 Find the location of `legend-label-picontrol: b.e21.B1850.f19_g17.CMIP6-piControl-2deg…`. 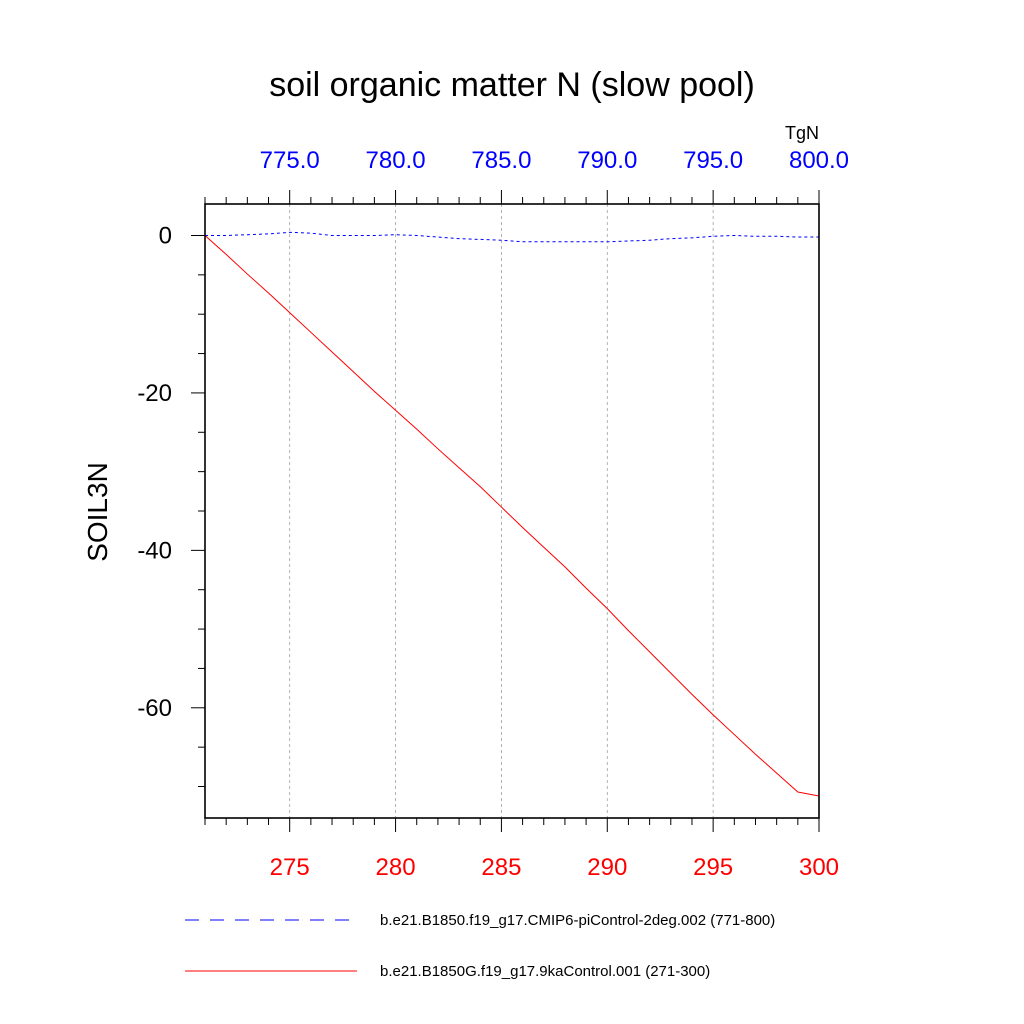

legend-label-picontrol: b.e21.B1850.f19_g17.CMIP6-piControl-2deg… is located at coordinates (577, 920).